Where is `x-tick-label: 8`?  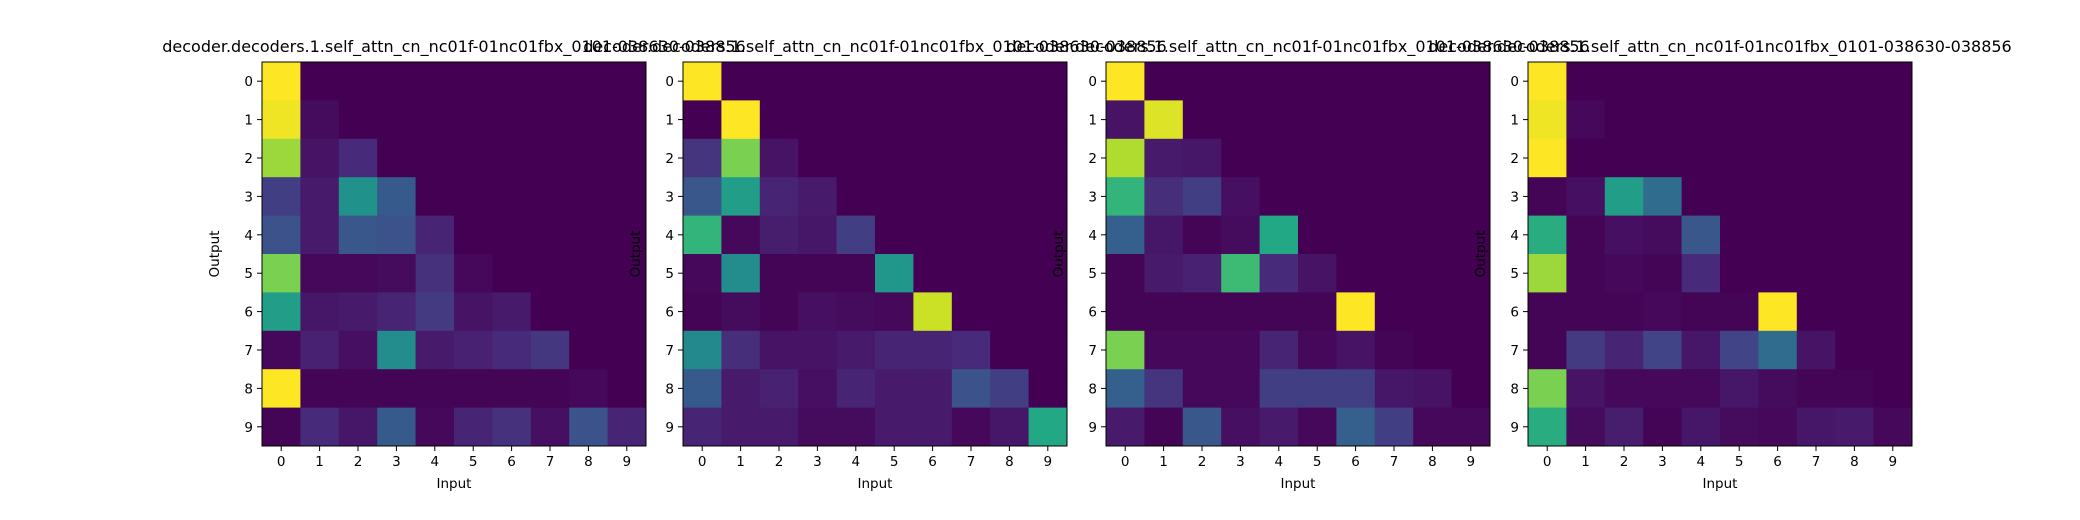 x-tick-label: 8 is located at coordinates (588, 462).